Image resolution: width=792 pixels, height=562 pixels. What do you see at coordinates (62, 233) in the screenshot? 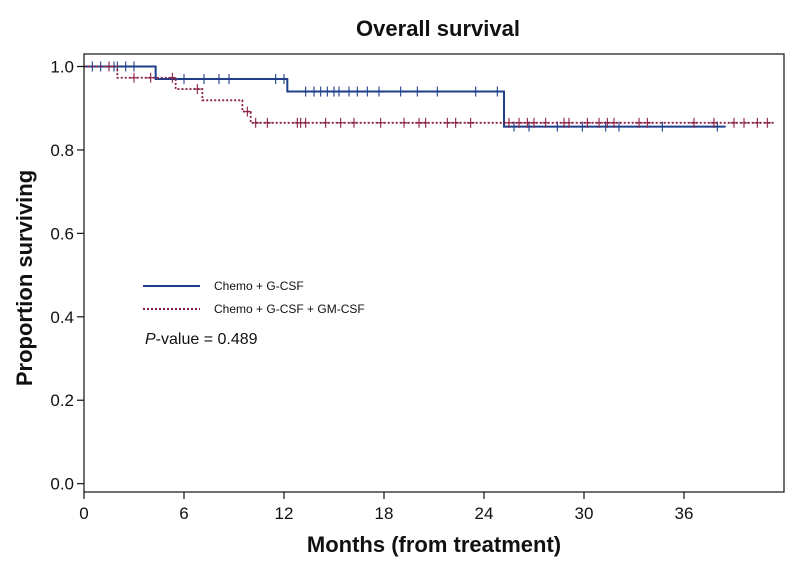
I see `y-tick-label: 0.6` at bounding box center [62, 233].